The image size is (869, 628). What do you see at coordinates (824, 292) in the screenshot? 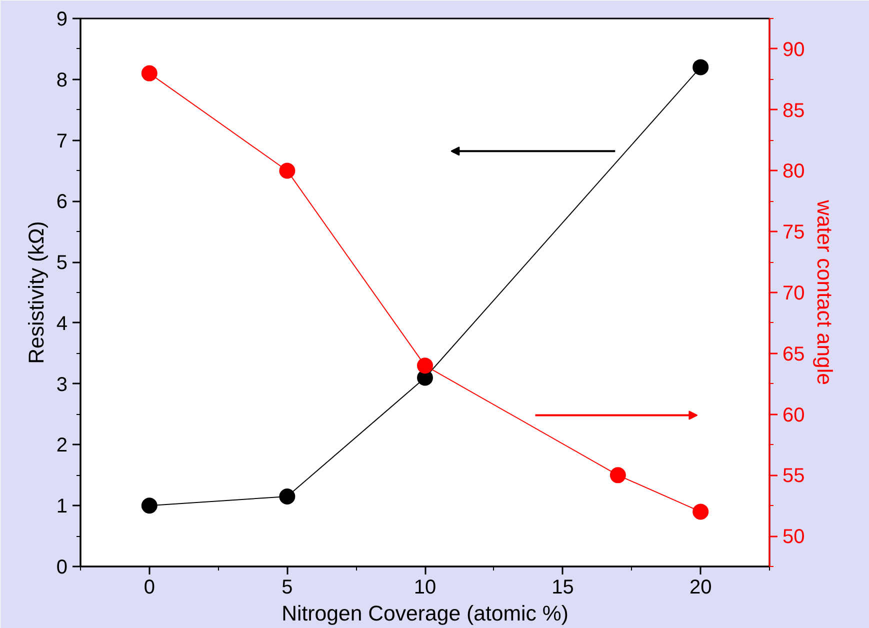
I see `y2-axis-title: water contact angle` at bounding box center [824, 292].